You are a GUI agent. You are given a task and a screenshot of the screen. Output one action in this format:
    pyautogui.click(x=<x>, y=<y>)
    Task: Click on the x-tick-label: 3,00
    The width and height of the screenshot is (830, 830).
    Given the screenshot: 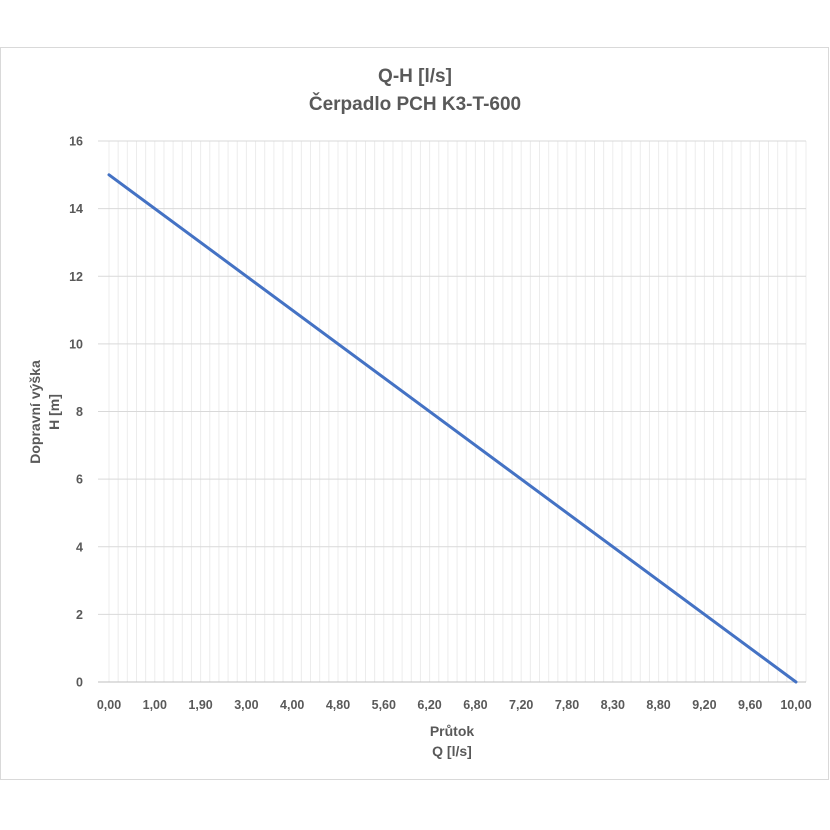 What is the action you would take?
    pyautogui.click(x=246, y=705)
    